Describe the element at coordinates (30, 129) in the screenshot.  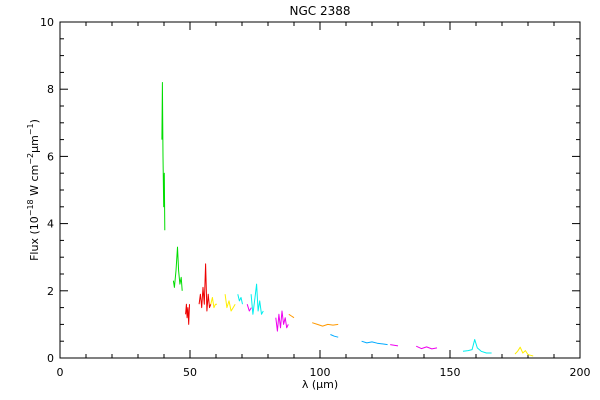
I see `ylabel-exp3: −1` at that location.